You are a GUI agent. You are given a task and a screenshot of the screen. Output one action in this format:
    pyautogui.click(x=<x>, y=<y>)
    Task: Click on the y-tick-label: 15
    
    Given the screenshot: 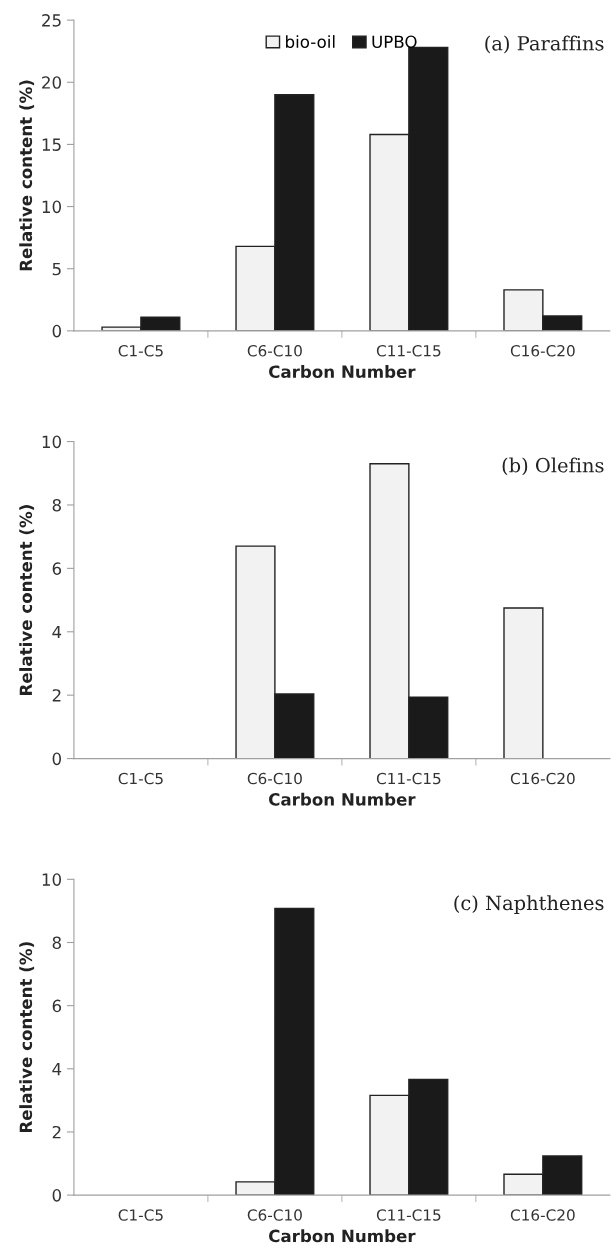 What is the action you would take?
    pyautogui.click(x=51, y=144)
    